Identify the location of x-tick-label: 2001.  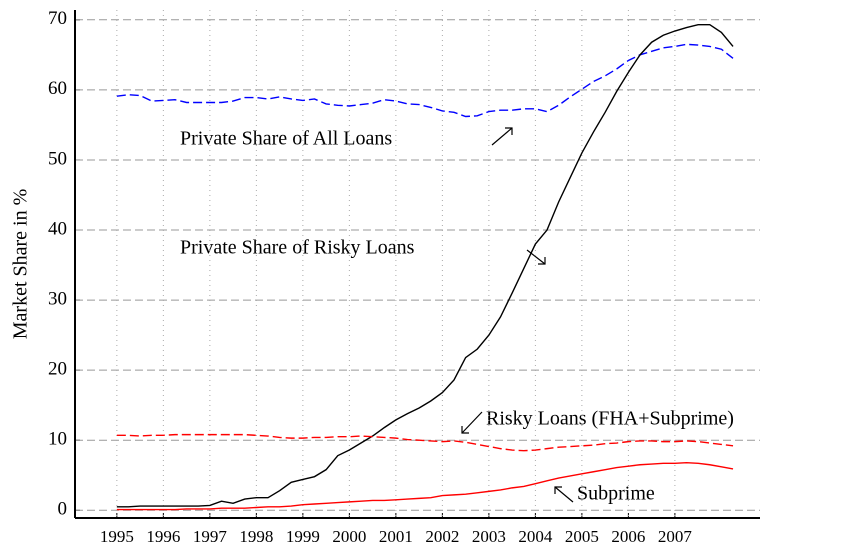
(396, 536).